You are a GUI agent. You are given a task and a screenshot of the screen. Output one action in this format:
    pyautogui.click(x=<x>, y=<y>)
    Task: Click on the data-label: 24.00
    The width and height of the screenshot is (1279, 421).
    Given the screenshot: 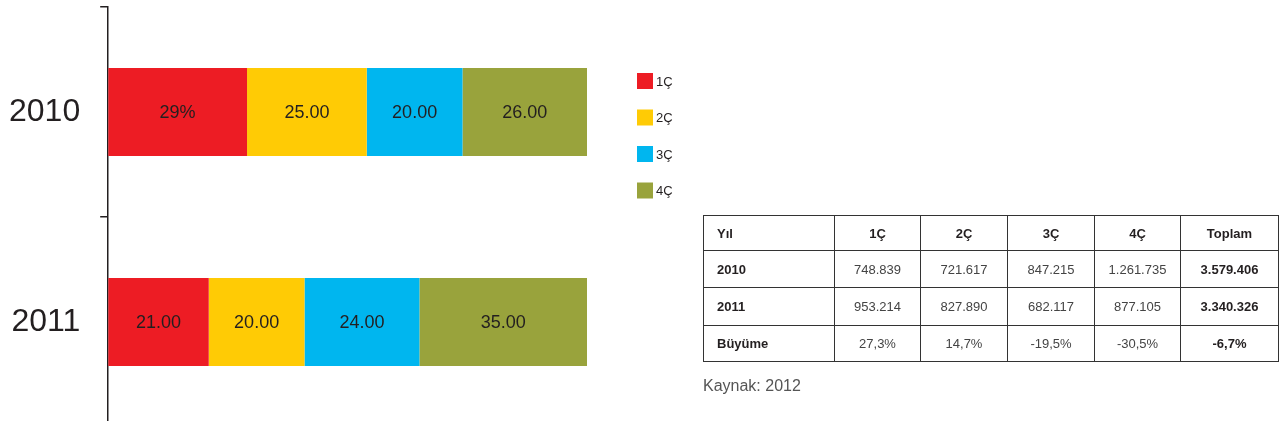 What is the action you would take?
    pyautogui.click(x=362, y=321)
    